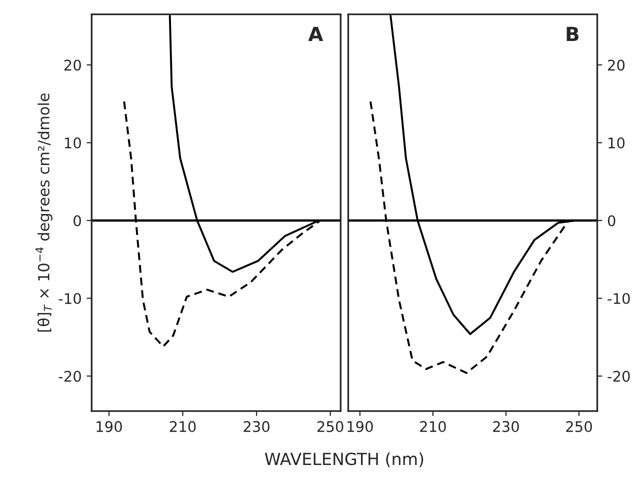 This screenshot has width=632, height=478. I want to click on text: B, so click(572, 34).